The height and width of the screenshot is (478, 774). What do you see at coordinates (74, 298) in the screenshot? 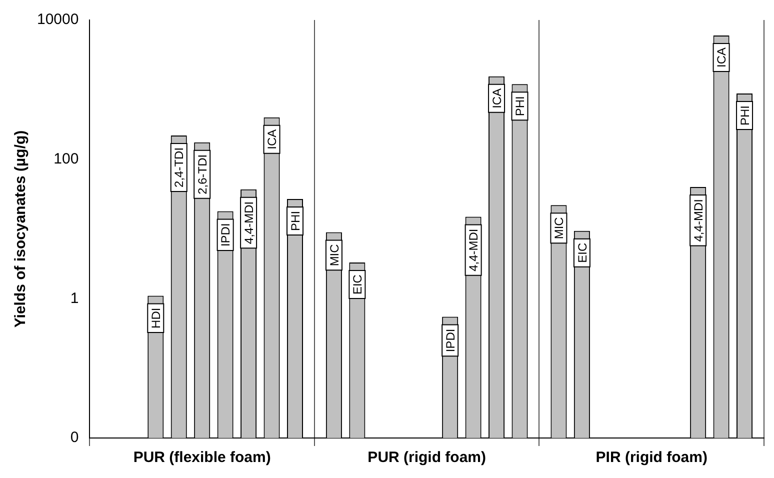
I see `y-tick-label: 1` at bounding box center [74, 298].